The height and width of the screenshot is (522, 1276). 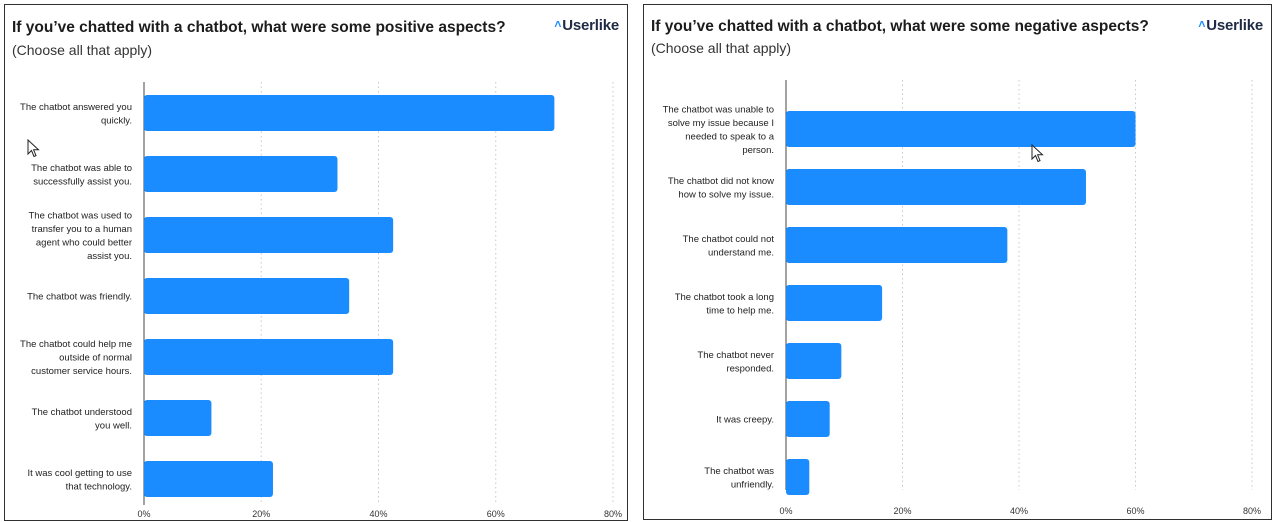 I want to click on category-label-line: It was cool getting to use, so click(x=79, y=473).